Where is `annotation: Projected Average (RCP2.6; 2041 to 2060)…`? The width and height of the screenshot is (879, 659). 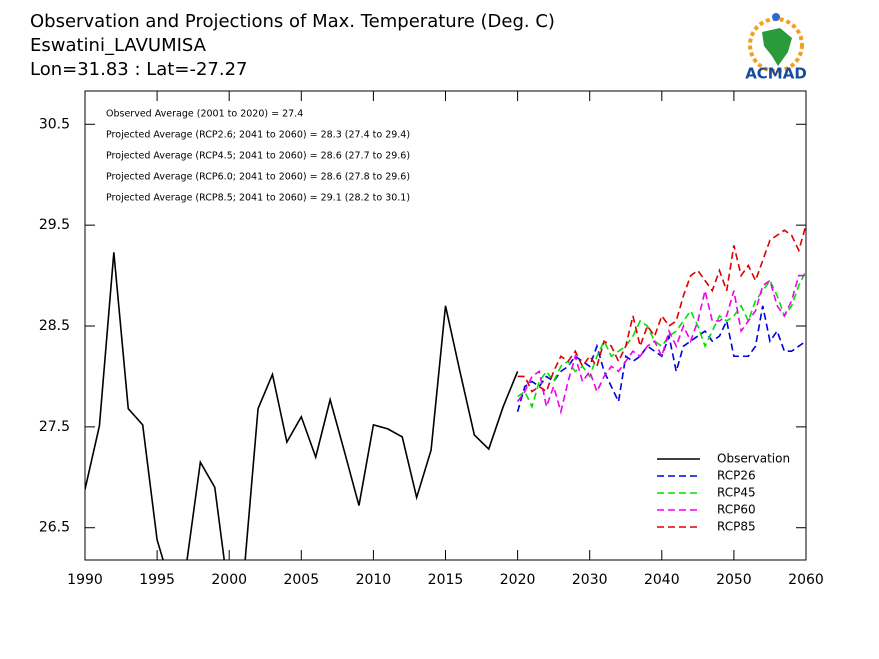
annotation: Projected Average (RCP2.6; 2041 to 2060)… is located at coordinates (258, 135).